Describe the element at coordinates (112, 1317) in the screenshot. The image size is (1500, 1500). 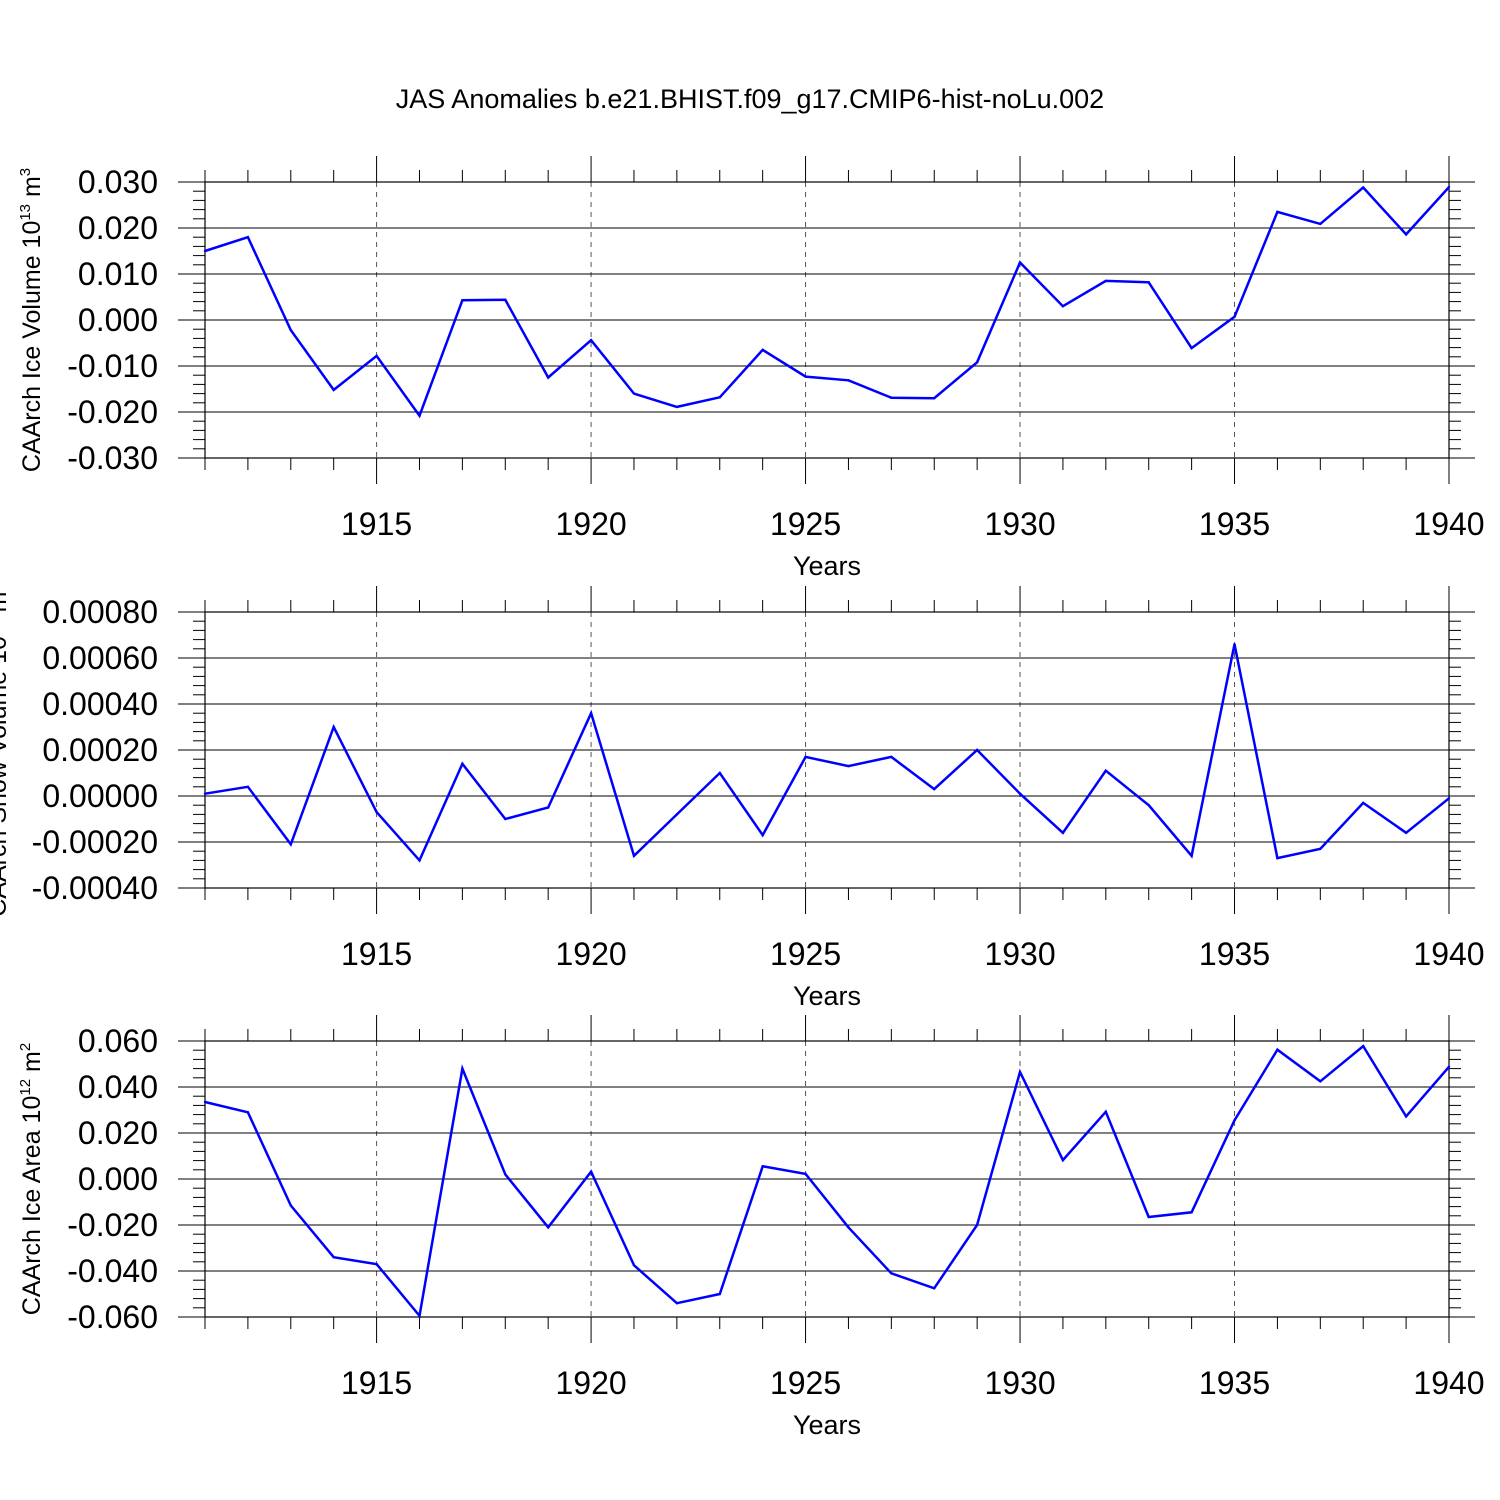
I see `y-tick-label: -0.060` at that location.